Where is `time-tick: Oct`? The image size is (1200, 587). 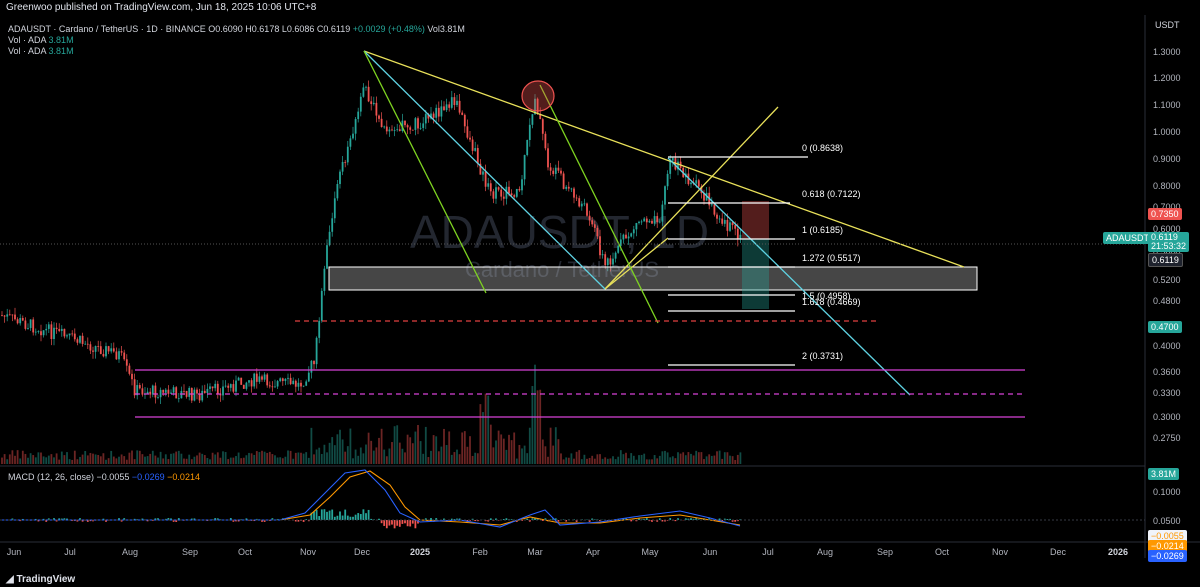 time-tick: Oct is located at coordinates (942, 552).